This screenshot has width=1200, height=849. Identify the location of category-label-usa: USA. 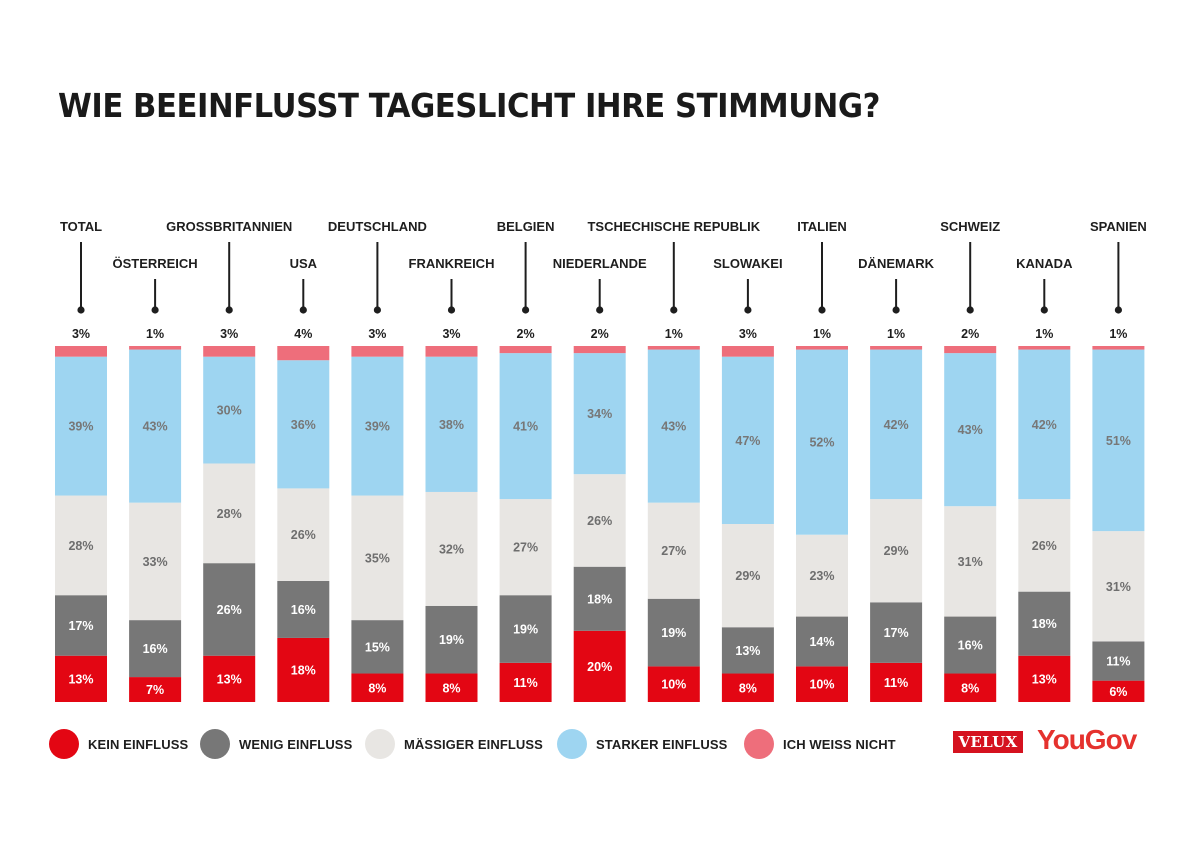
(304, 263).